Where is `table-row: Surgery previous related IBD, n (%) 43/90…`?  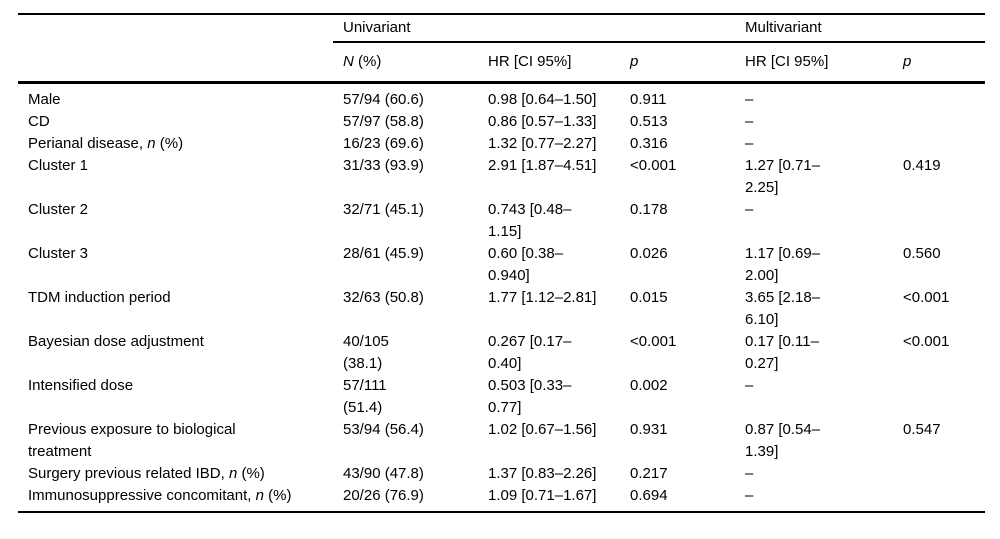
table-row: Surgery previous related IBD, n (%) 43/90… is located at coordinates (501, 474).